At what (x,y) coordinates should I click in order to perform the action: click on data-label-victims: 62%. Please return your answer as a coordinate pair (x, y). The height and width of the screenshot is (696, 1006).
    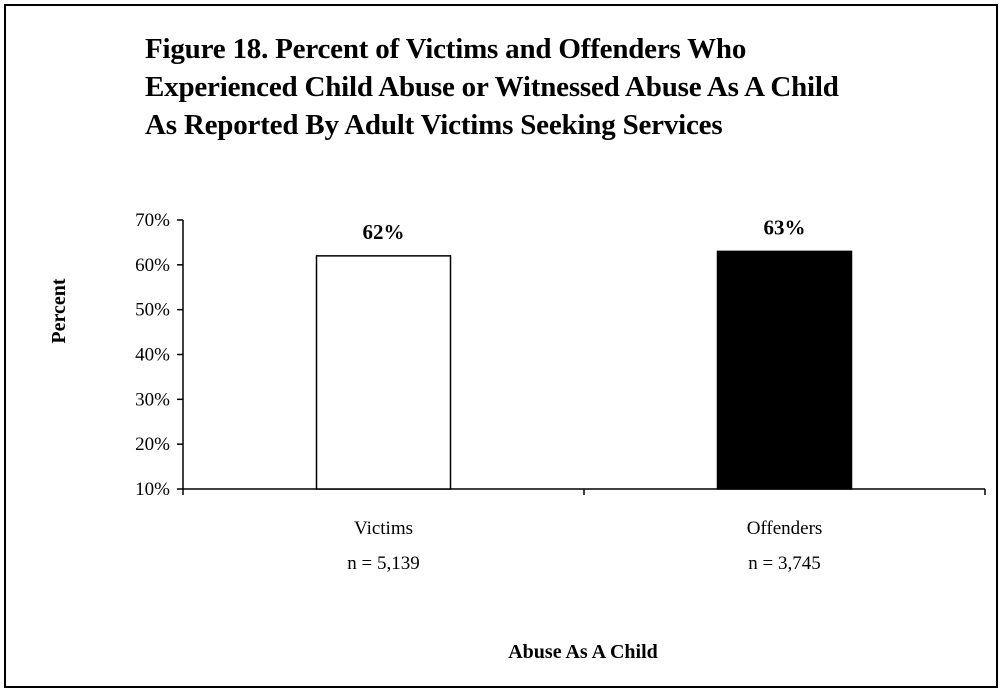
    Looking at the image, I should click on (384, 232).